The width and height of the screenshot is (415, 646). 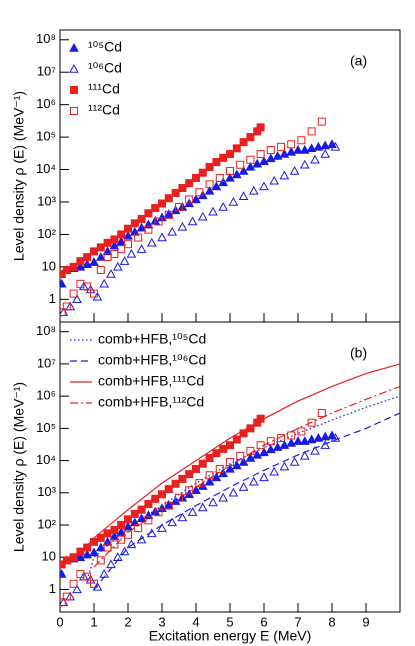 What do you see at coordinates (46, 136) in the screenshot?
I see `y-tick-label: 10⁵` at bounding box center [46, 136].